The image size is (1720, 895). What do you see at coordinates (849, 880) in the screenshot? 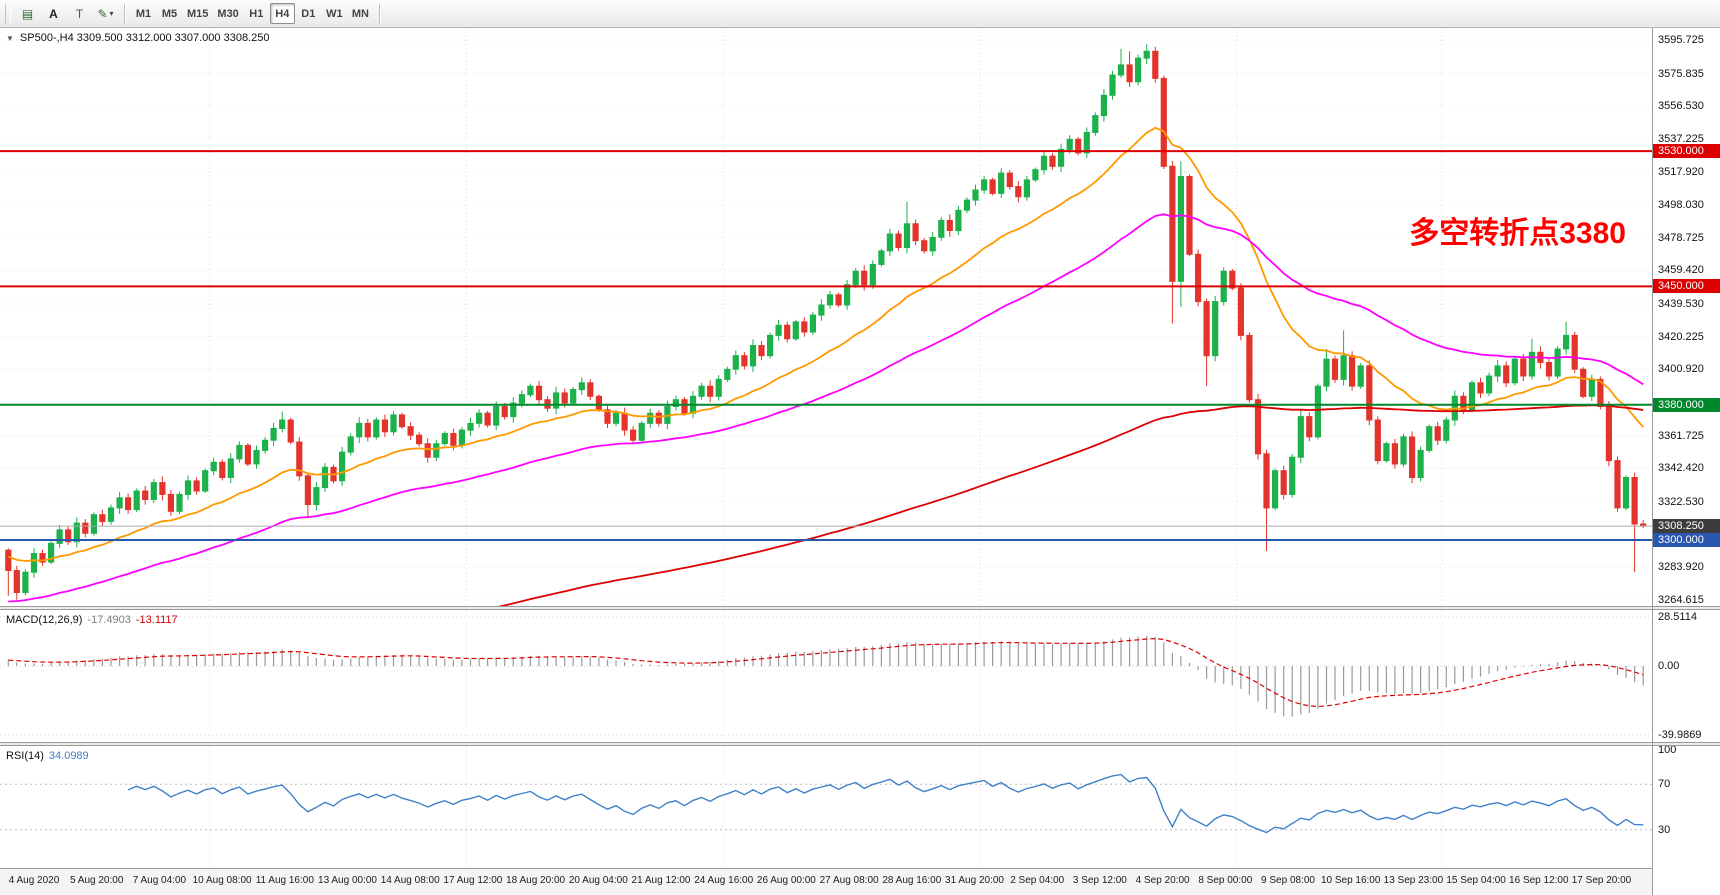
I see `time-axis-label: 27 Aug 08:00` at bounding box center [849, 880].